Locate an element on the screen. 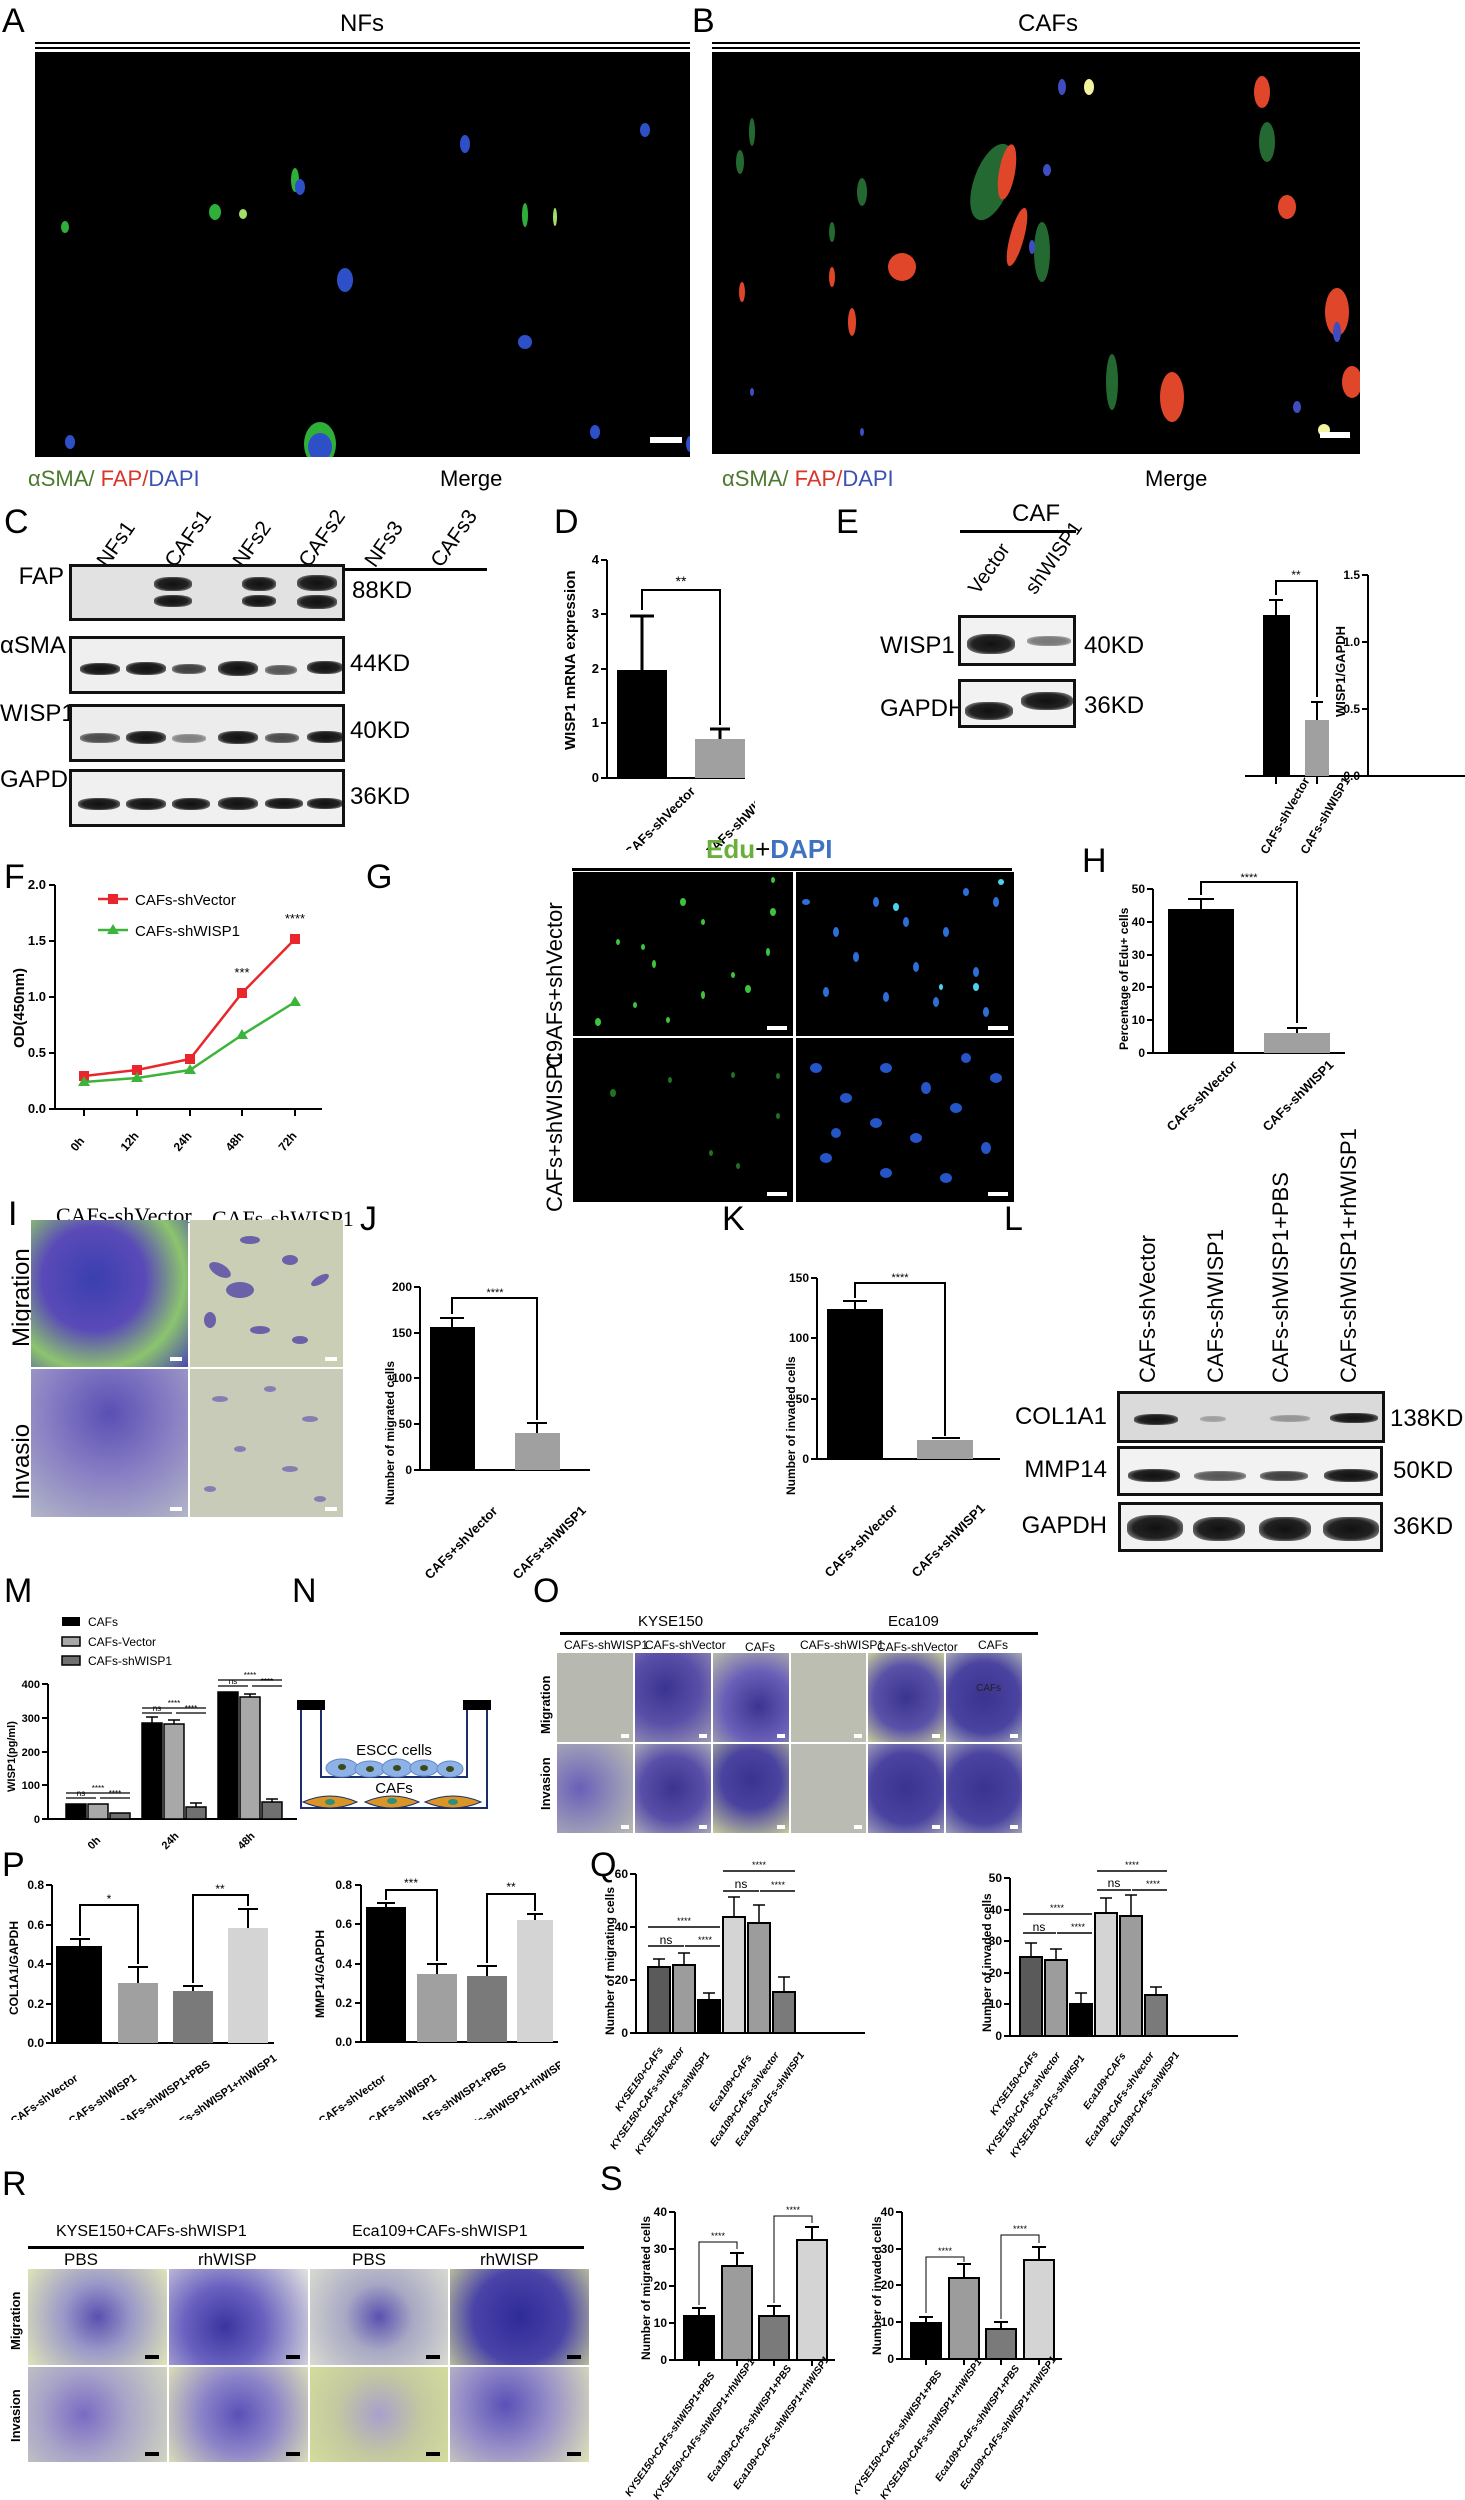 Image resolution: width=1465 pixels, height=2500 pixels. svg-text: 0 is located at coordinates (998, 2036).